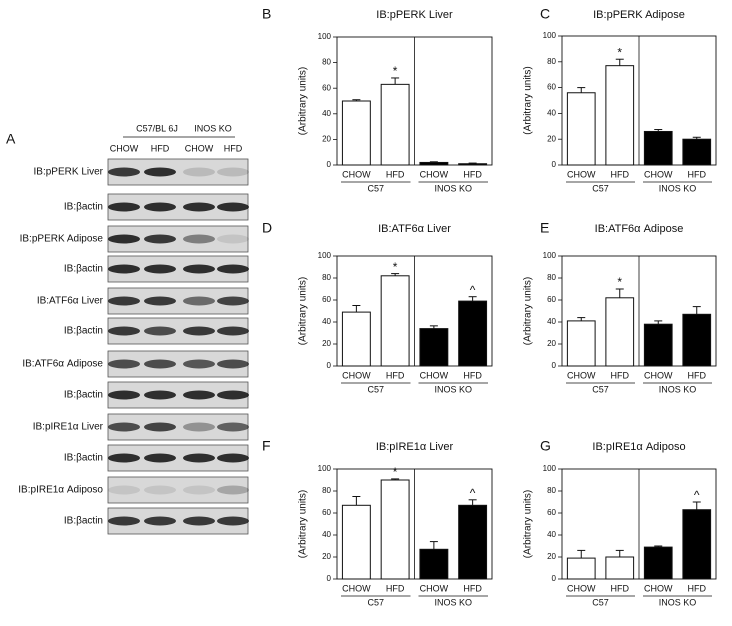  What do you see at coordinates (60, 490) in the screenshot?
I see `blot-label: IB:pIRE1α Adiposo` at bounding box center [60, 490].